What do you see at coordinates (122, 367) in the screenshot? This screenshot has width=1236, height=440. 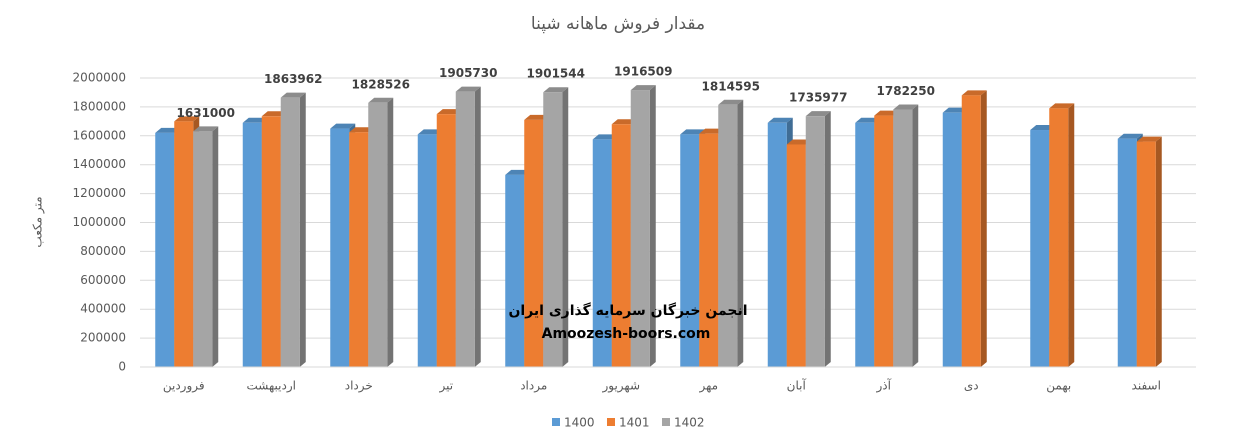 I see `y-tick-label: 0` at bounding box center [122, 367].